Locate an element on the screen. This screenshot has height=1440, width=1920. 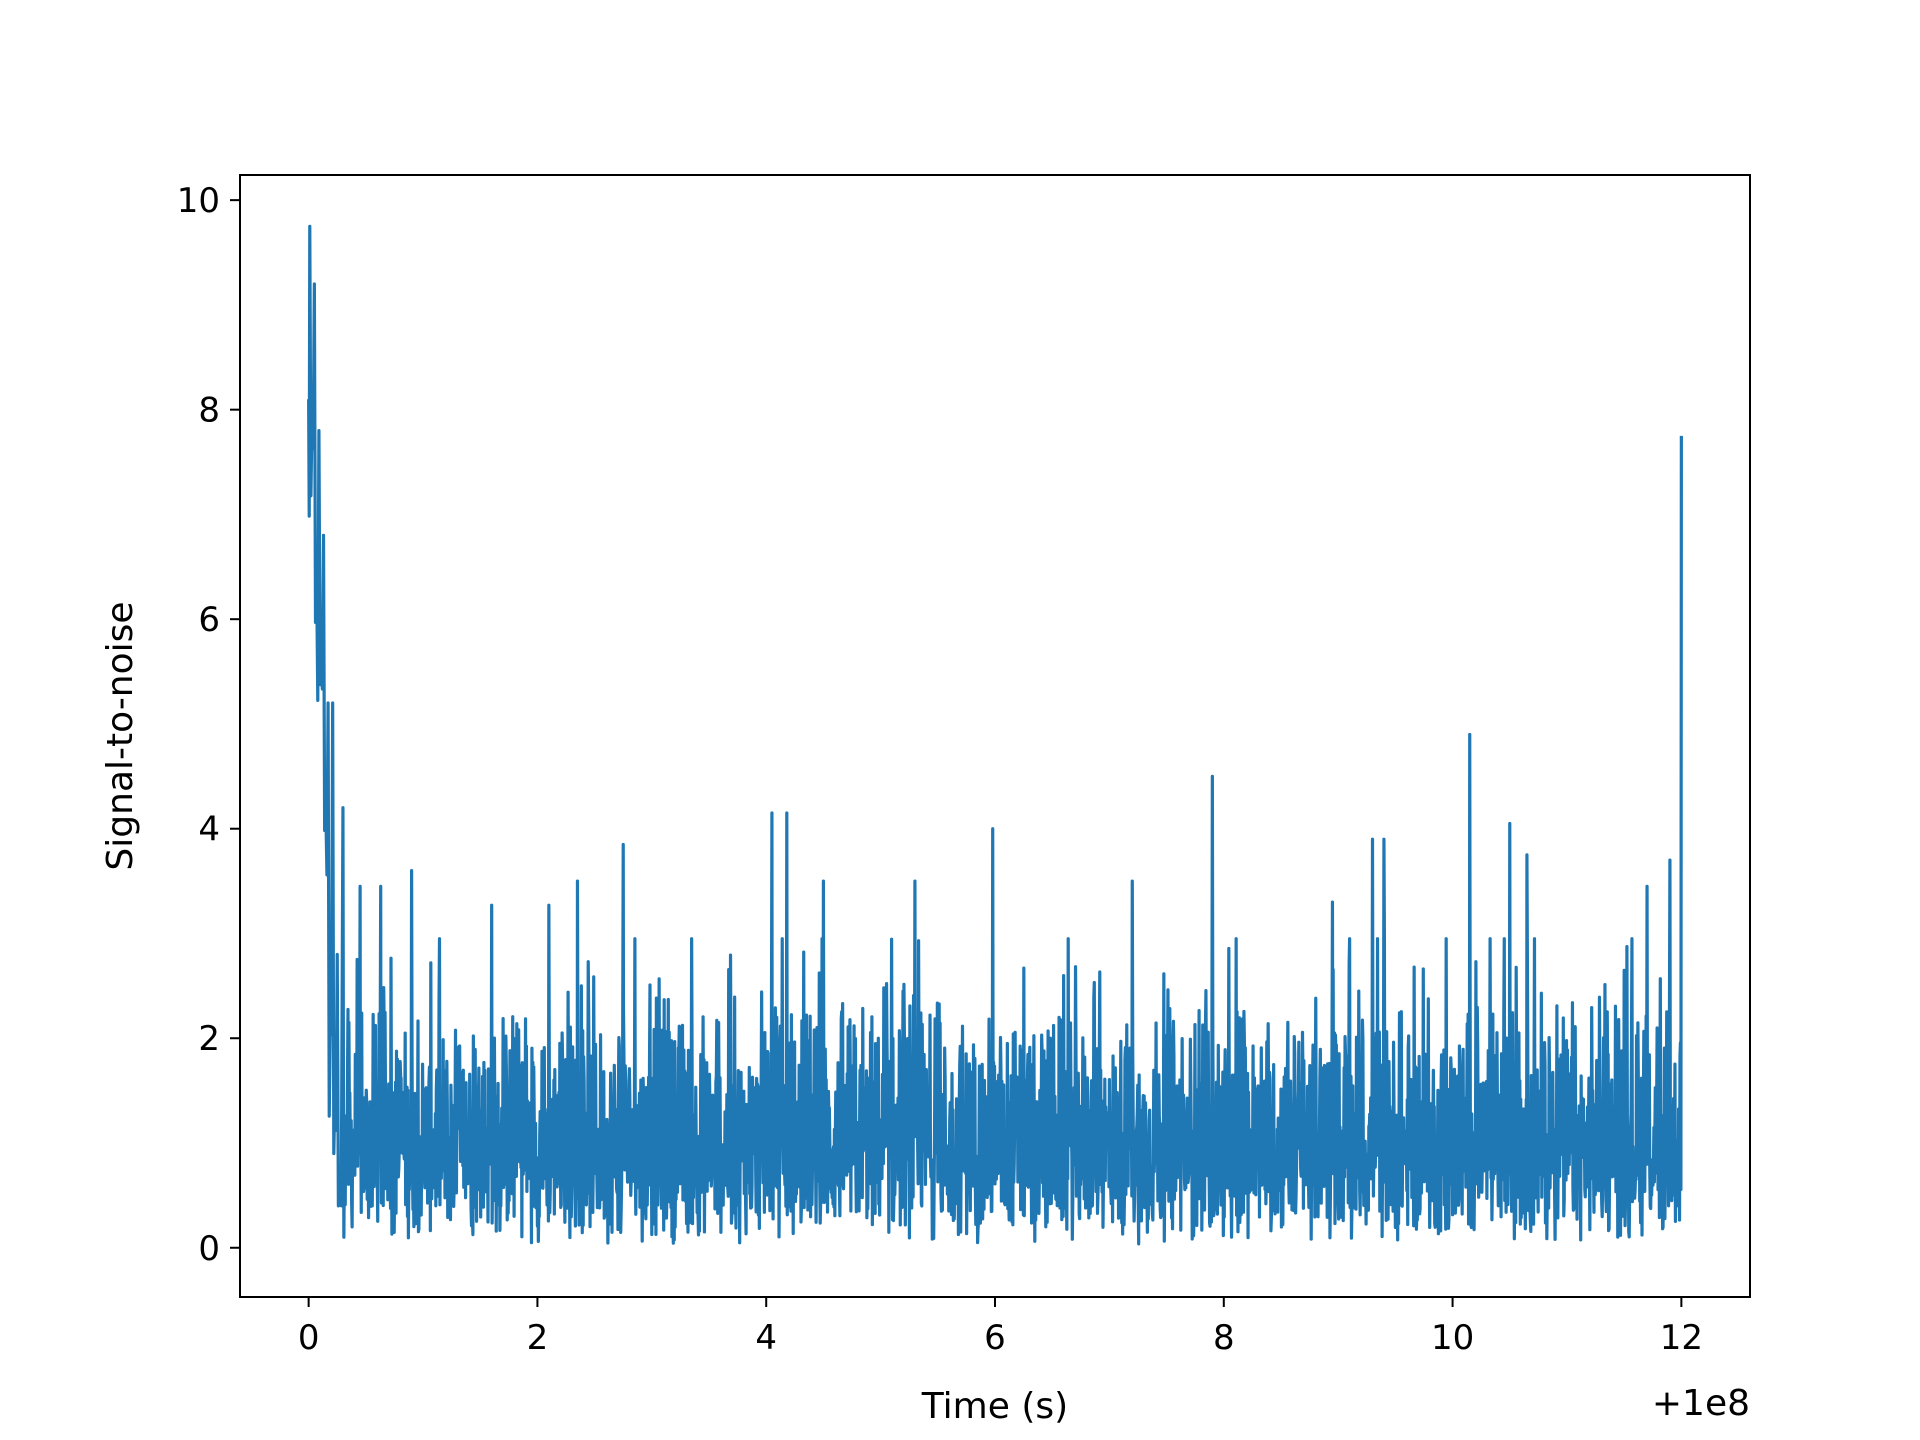
x-axis-label: Time (s) is located at coordinates (994, 1406).